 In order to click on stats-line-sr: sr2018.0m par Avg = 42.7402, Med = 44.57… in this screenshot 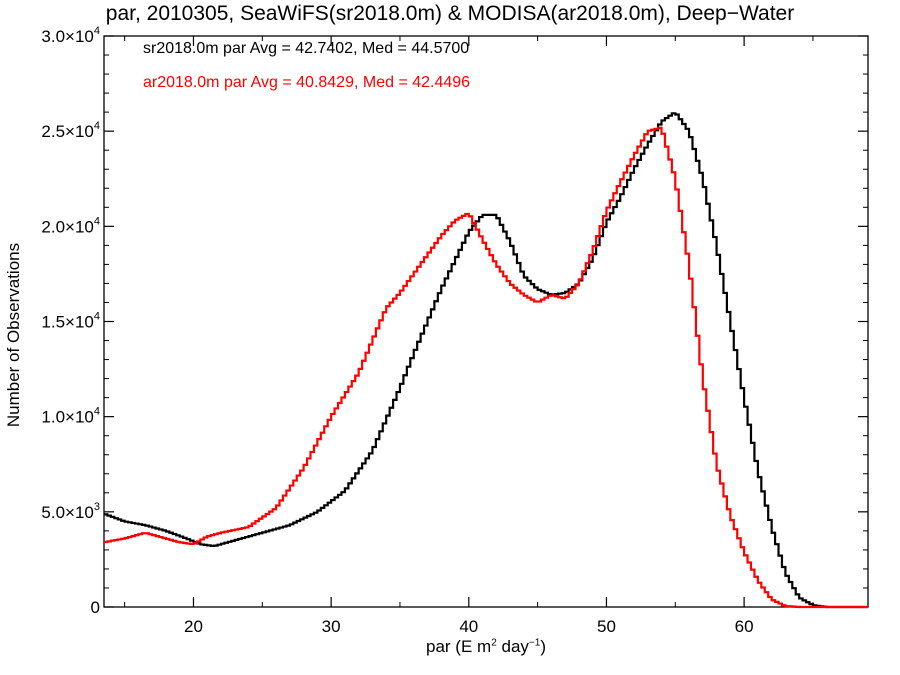, I will do `click(306, 48)`.